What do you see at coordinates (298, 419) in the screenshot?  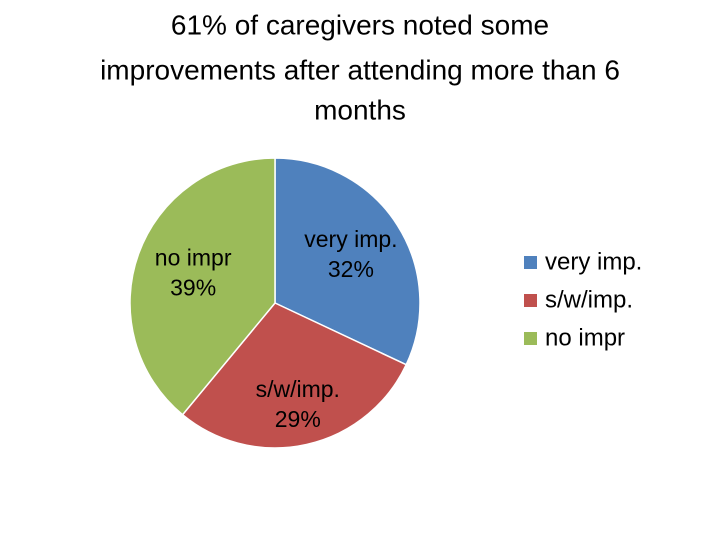 I see `data-label-value: 29%` at bounding box center [298, 419].